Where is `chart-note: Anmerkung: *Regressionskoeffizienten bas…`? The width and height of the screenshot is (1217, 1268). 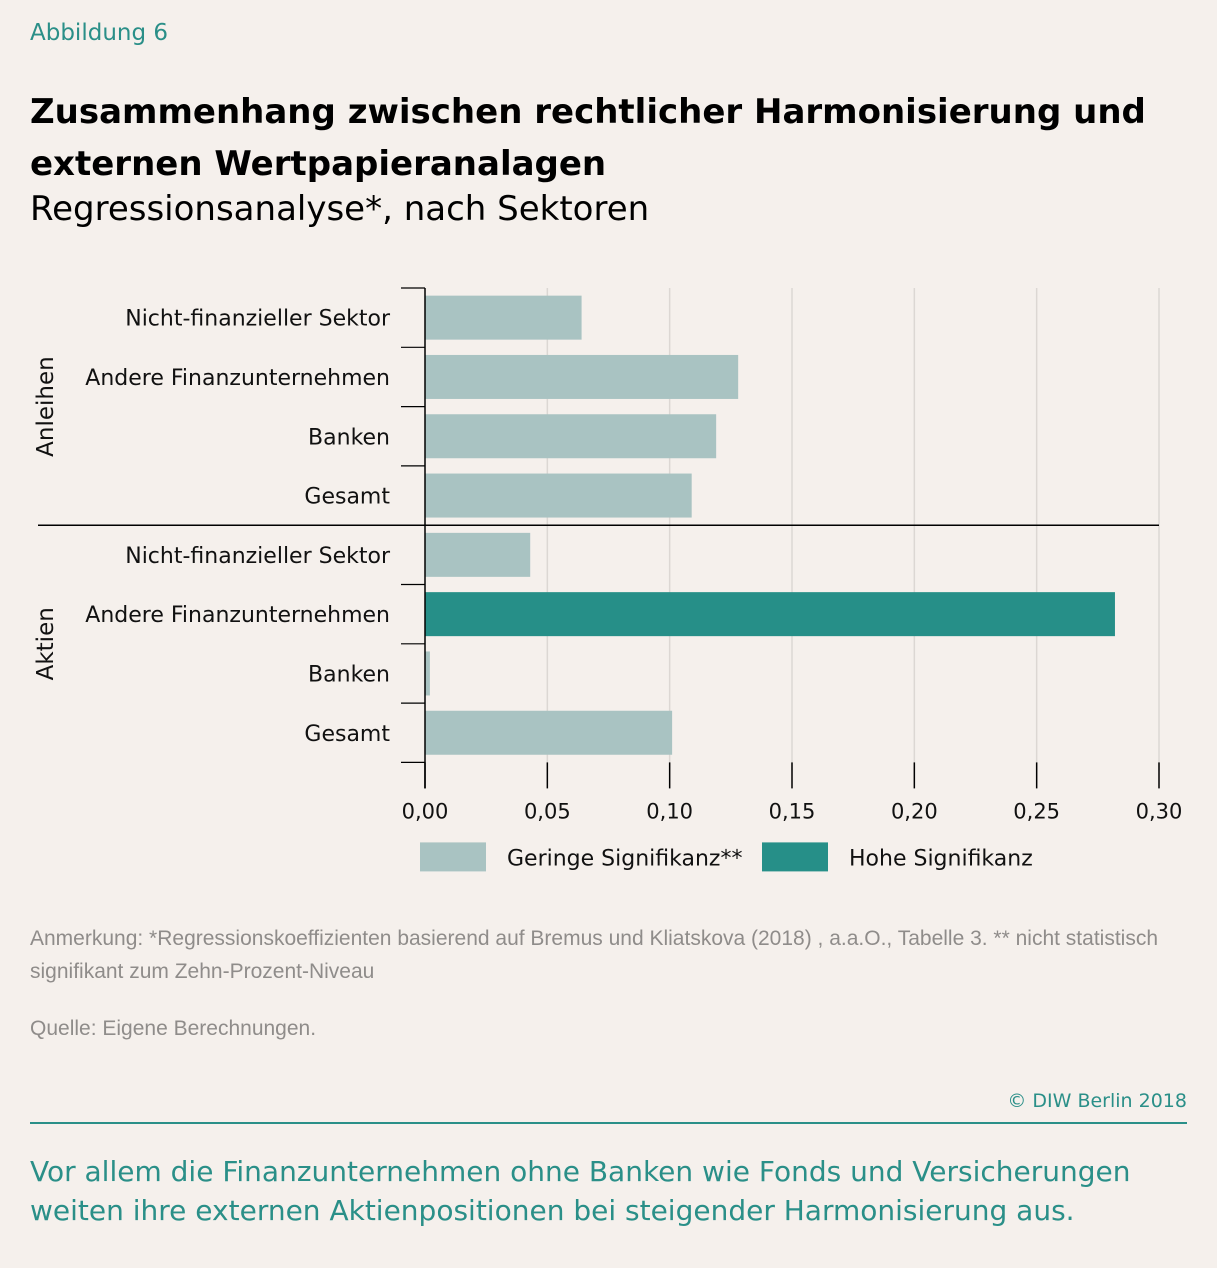 chart-note: Anmerkung: *Regressionskoeffizienten bas… is located at coordinates (594, 955).